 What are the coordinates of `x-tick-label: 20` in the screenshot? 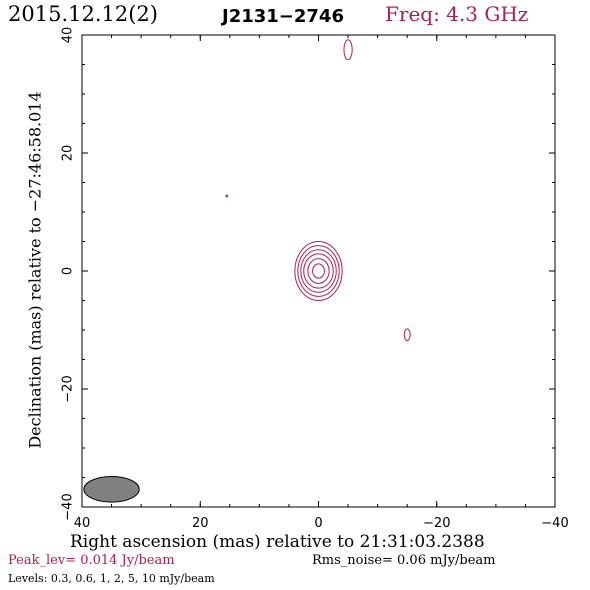 It's located at (200, 523).